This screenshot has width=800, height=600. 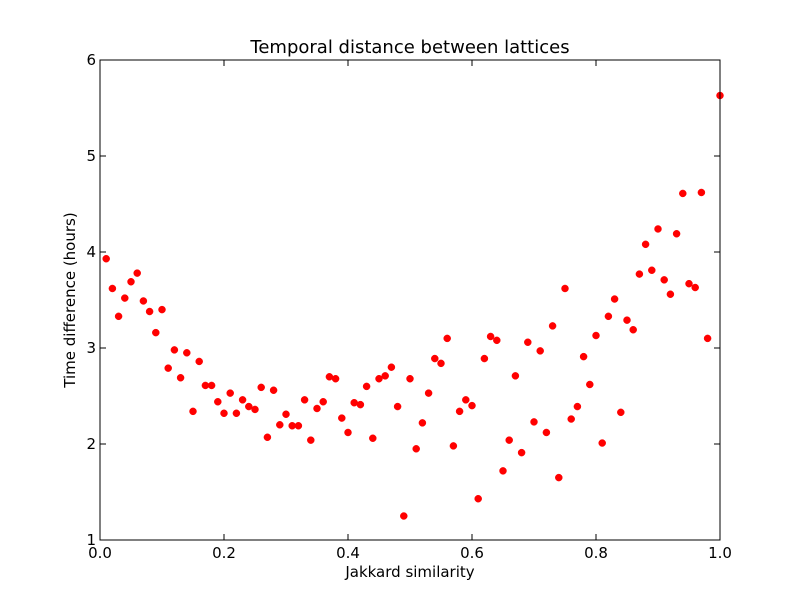 What do you see at coordinates (91, 156) in the screenshot?
I see `y-tick-label: 5` at bounding box center [91, 156].